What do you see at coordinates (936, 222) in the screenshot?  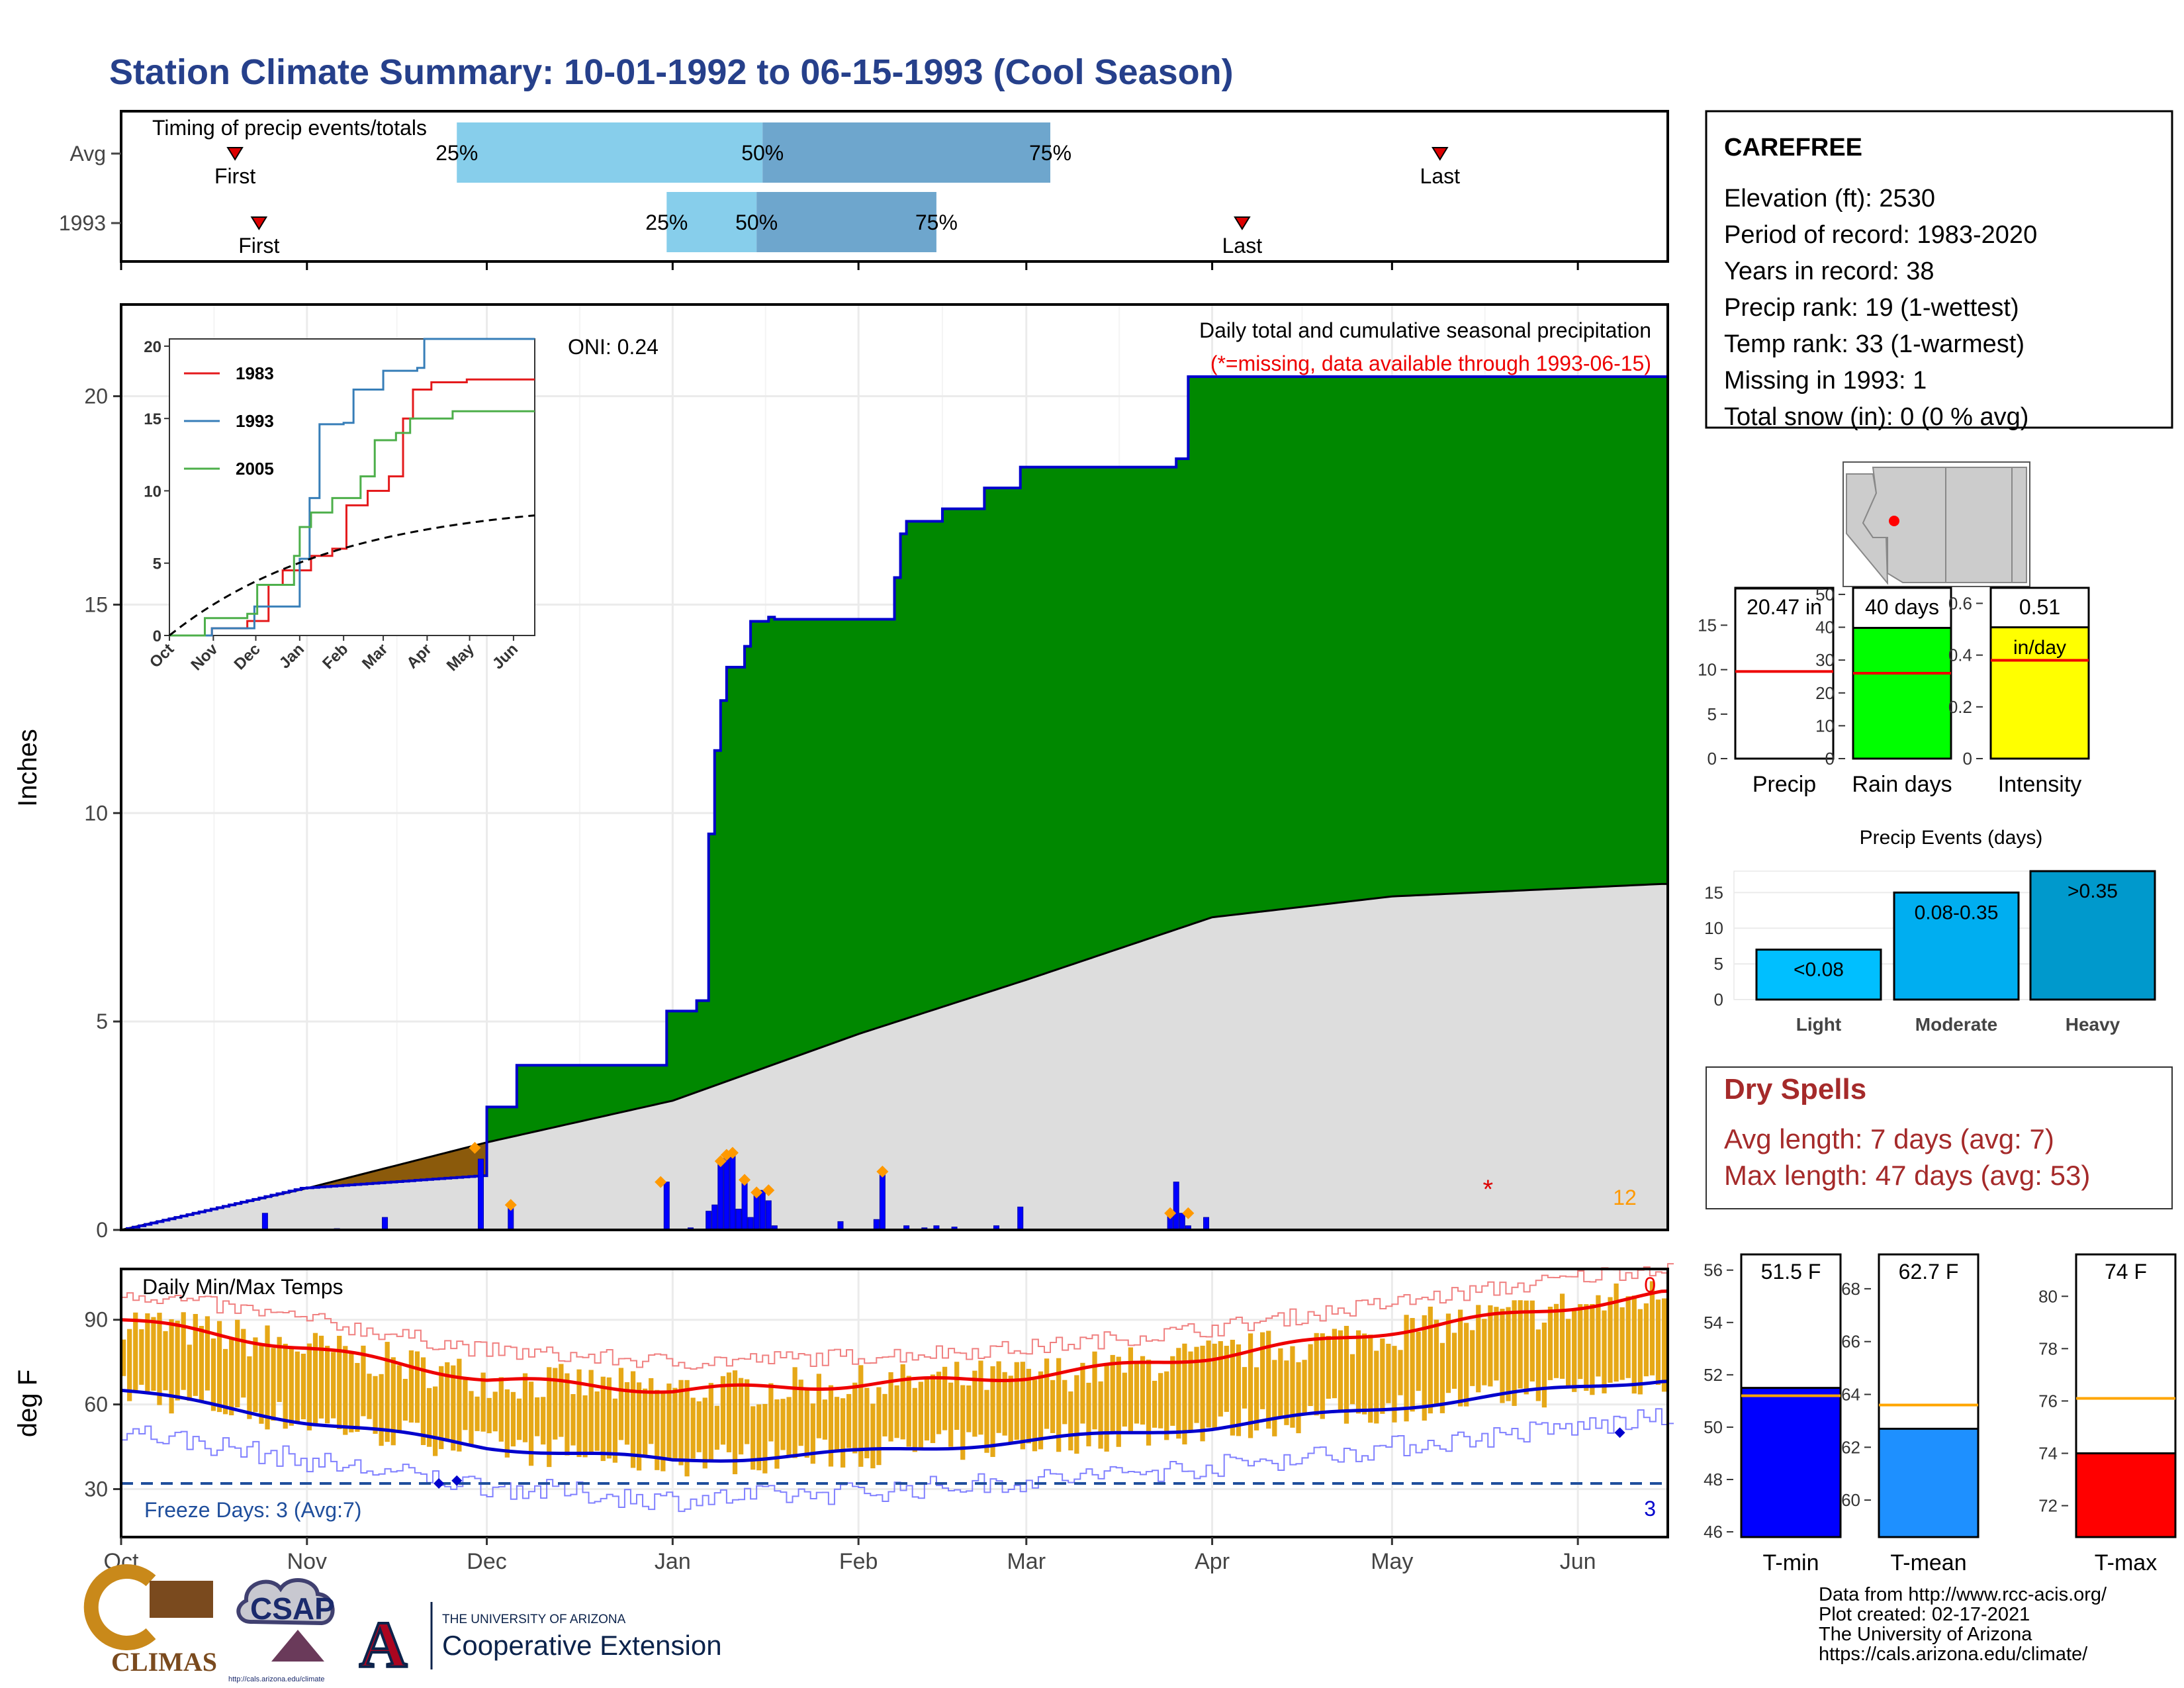 I see `timing-q75-label: 75%` at bounding box center [936, 222].